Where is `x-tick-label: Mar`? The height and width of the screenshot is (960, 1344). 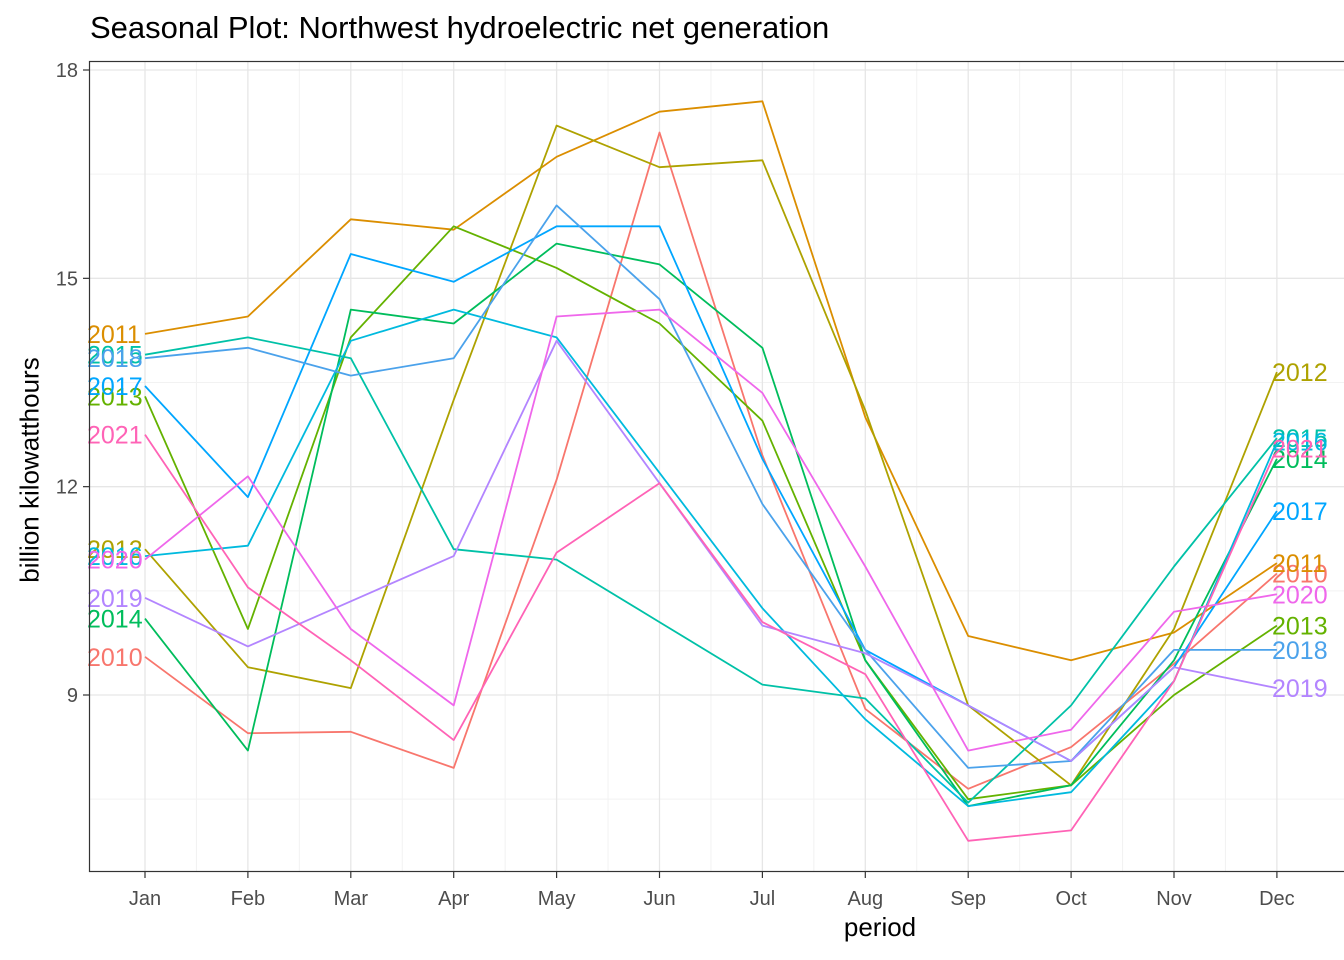
x-tick-label: Mar is located at coordinates (351, 899).